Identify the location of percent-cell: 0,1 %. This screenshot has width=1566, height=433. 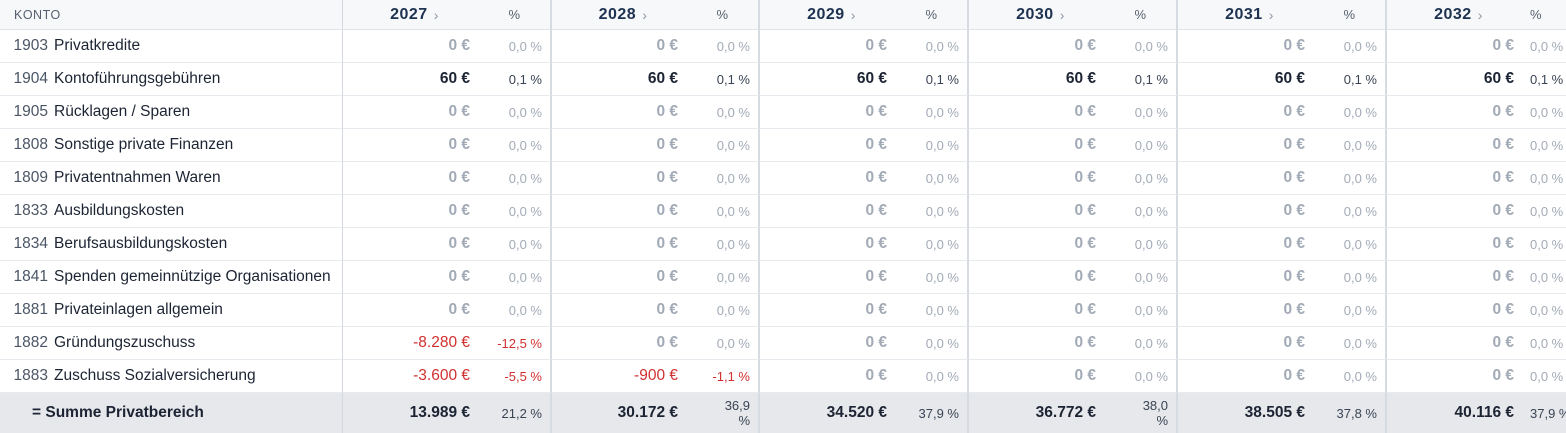
(936, 79).